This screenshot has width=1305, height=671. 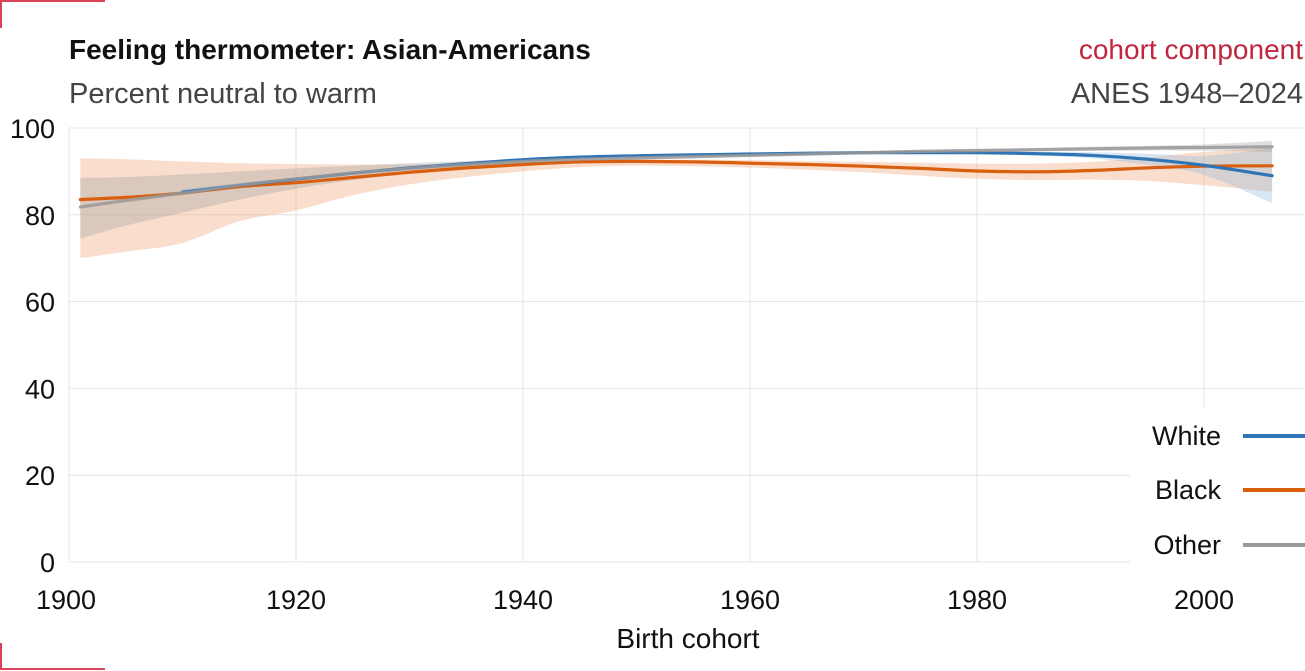 What do you see at coordinates (32, 346) in the screenshot?
I see `y-axis-ticks: 0 20 40 60 80 100` at bounding box center [32, 346].